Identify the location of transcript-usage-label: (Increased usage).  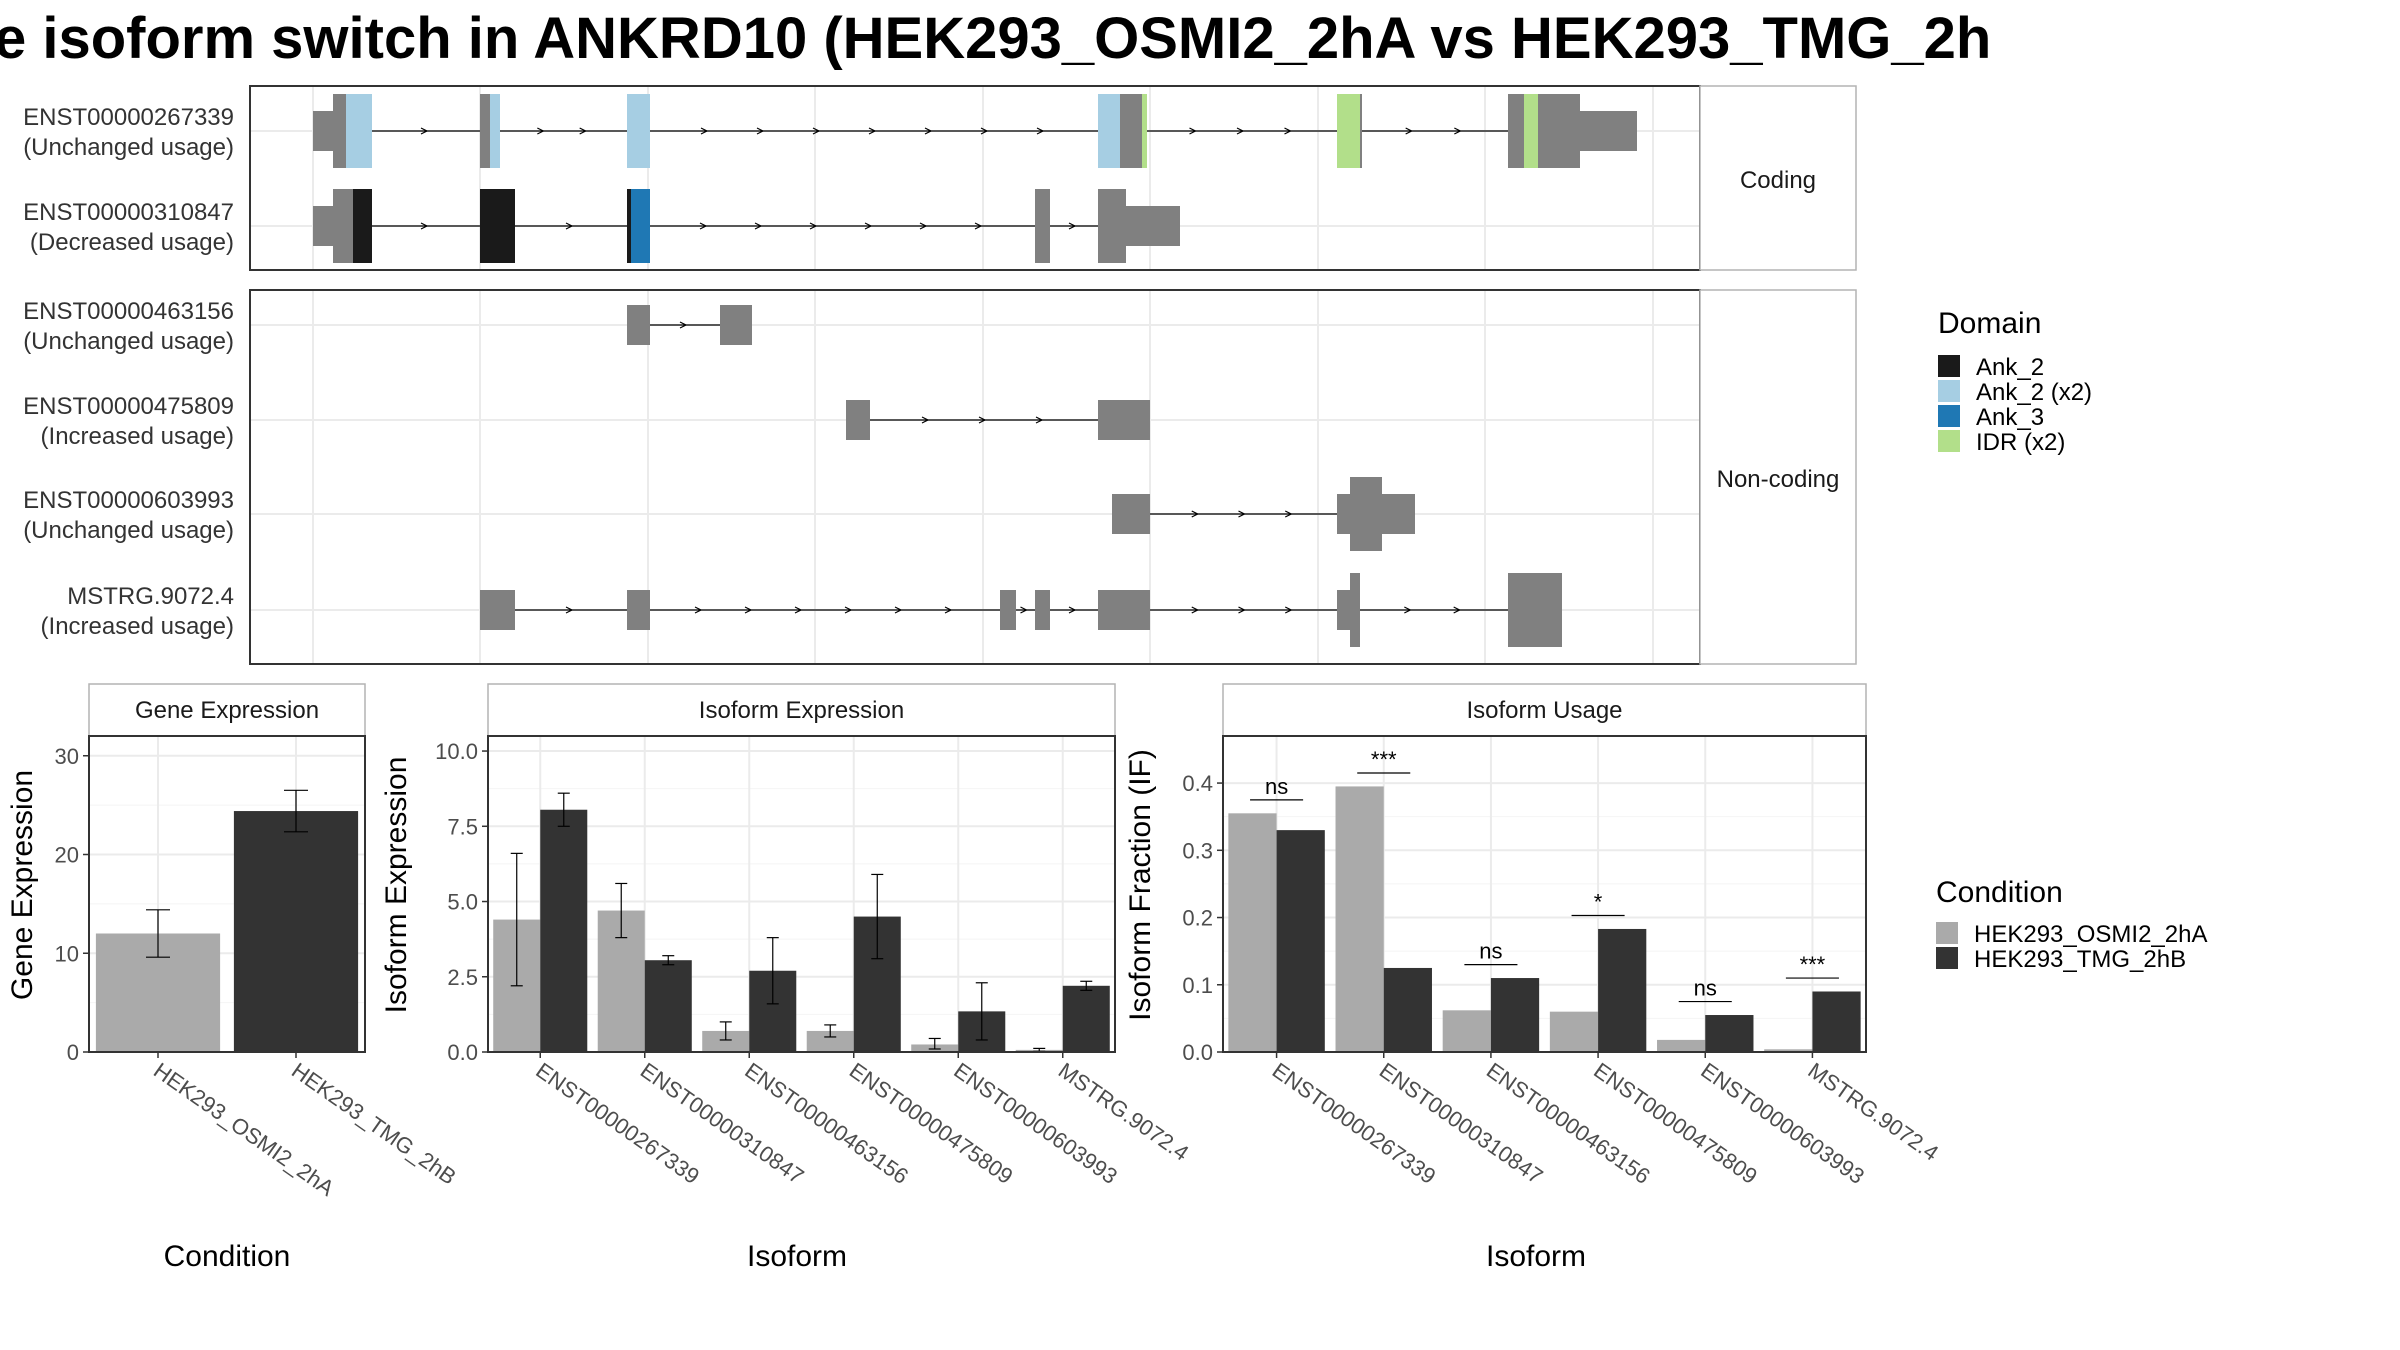
(137, 436).